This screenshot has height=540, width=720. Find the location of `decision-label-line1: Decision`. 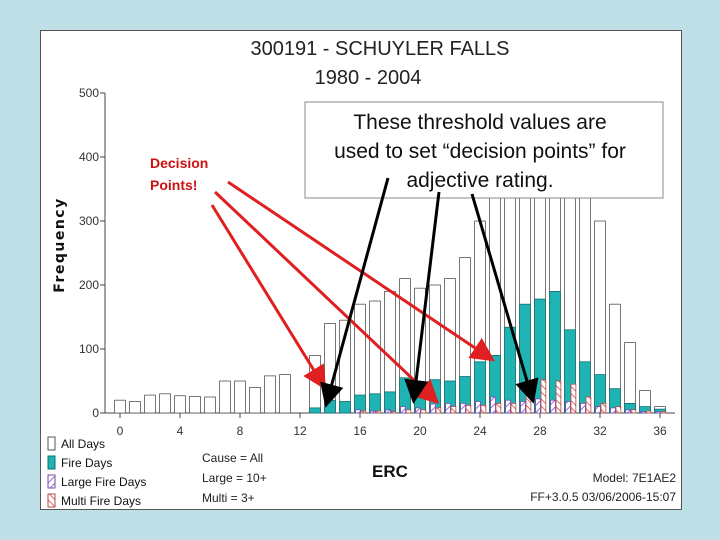

decision-label-line1: Decision is located at coordinates (179, 163).